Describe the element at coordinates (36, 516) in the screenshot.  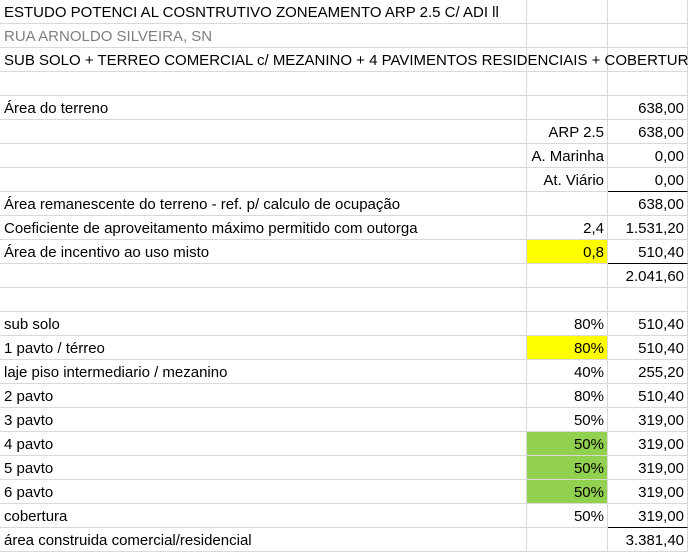
I see `cell-text: cobertura` at that location.